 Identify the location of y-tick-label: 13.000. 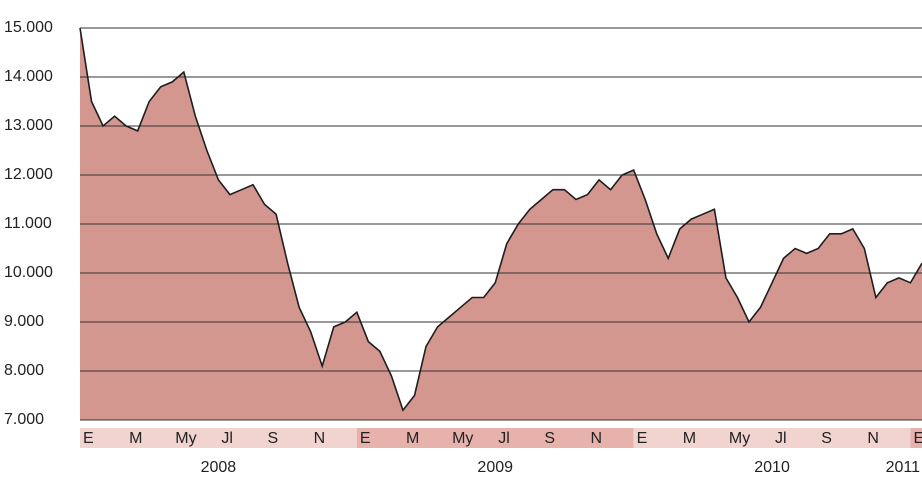
(28, 125).